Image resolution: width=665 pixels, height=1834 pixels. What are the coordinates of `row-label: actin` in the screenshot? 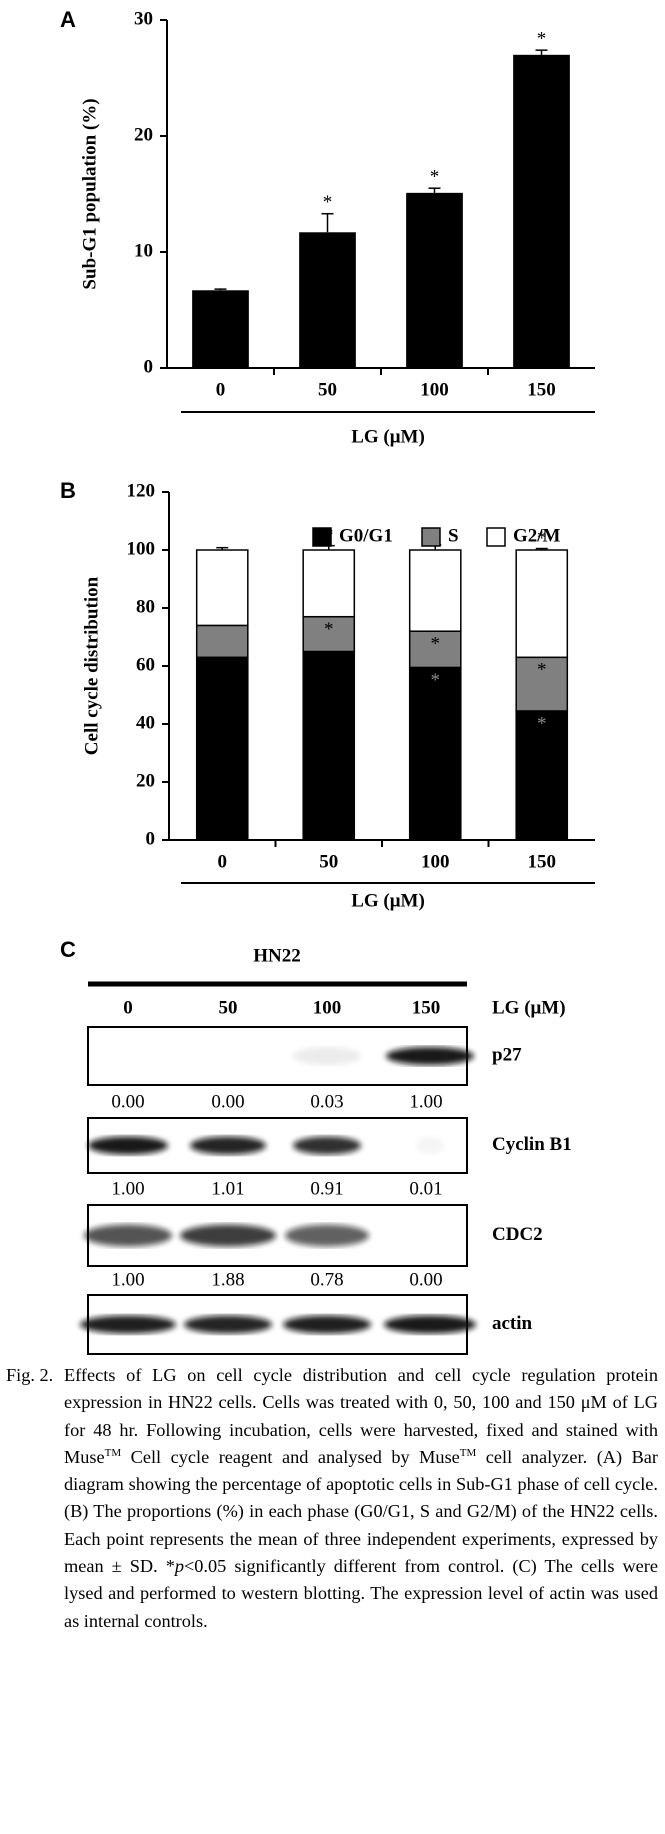 It's located at (512, 1323).